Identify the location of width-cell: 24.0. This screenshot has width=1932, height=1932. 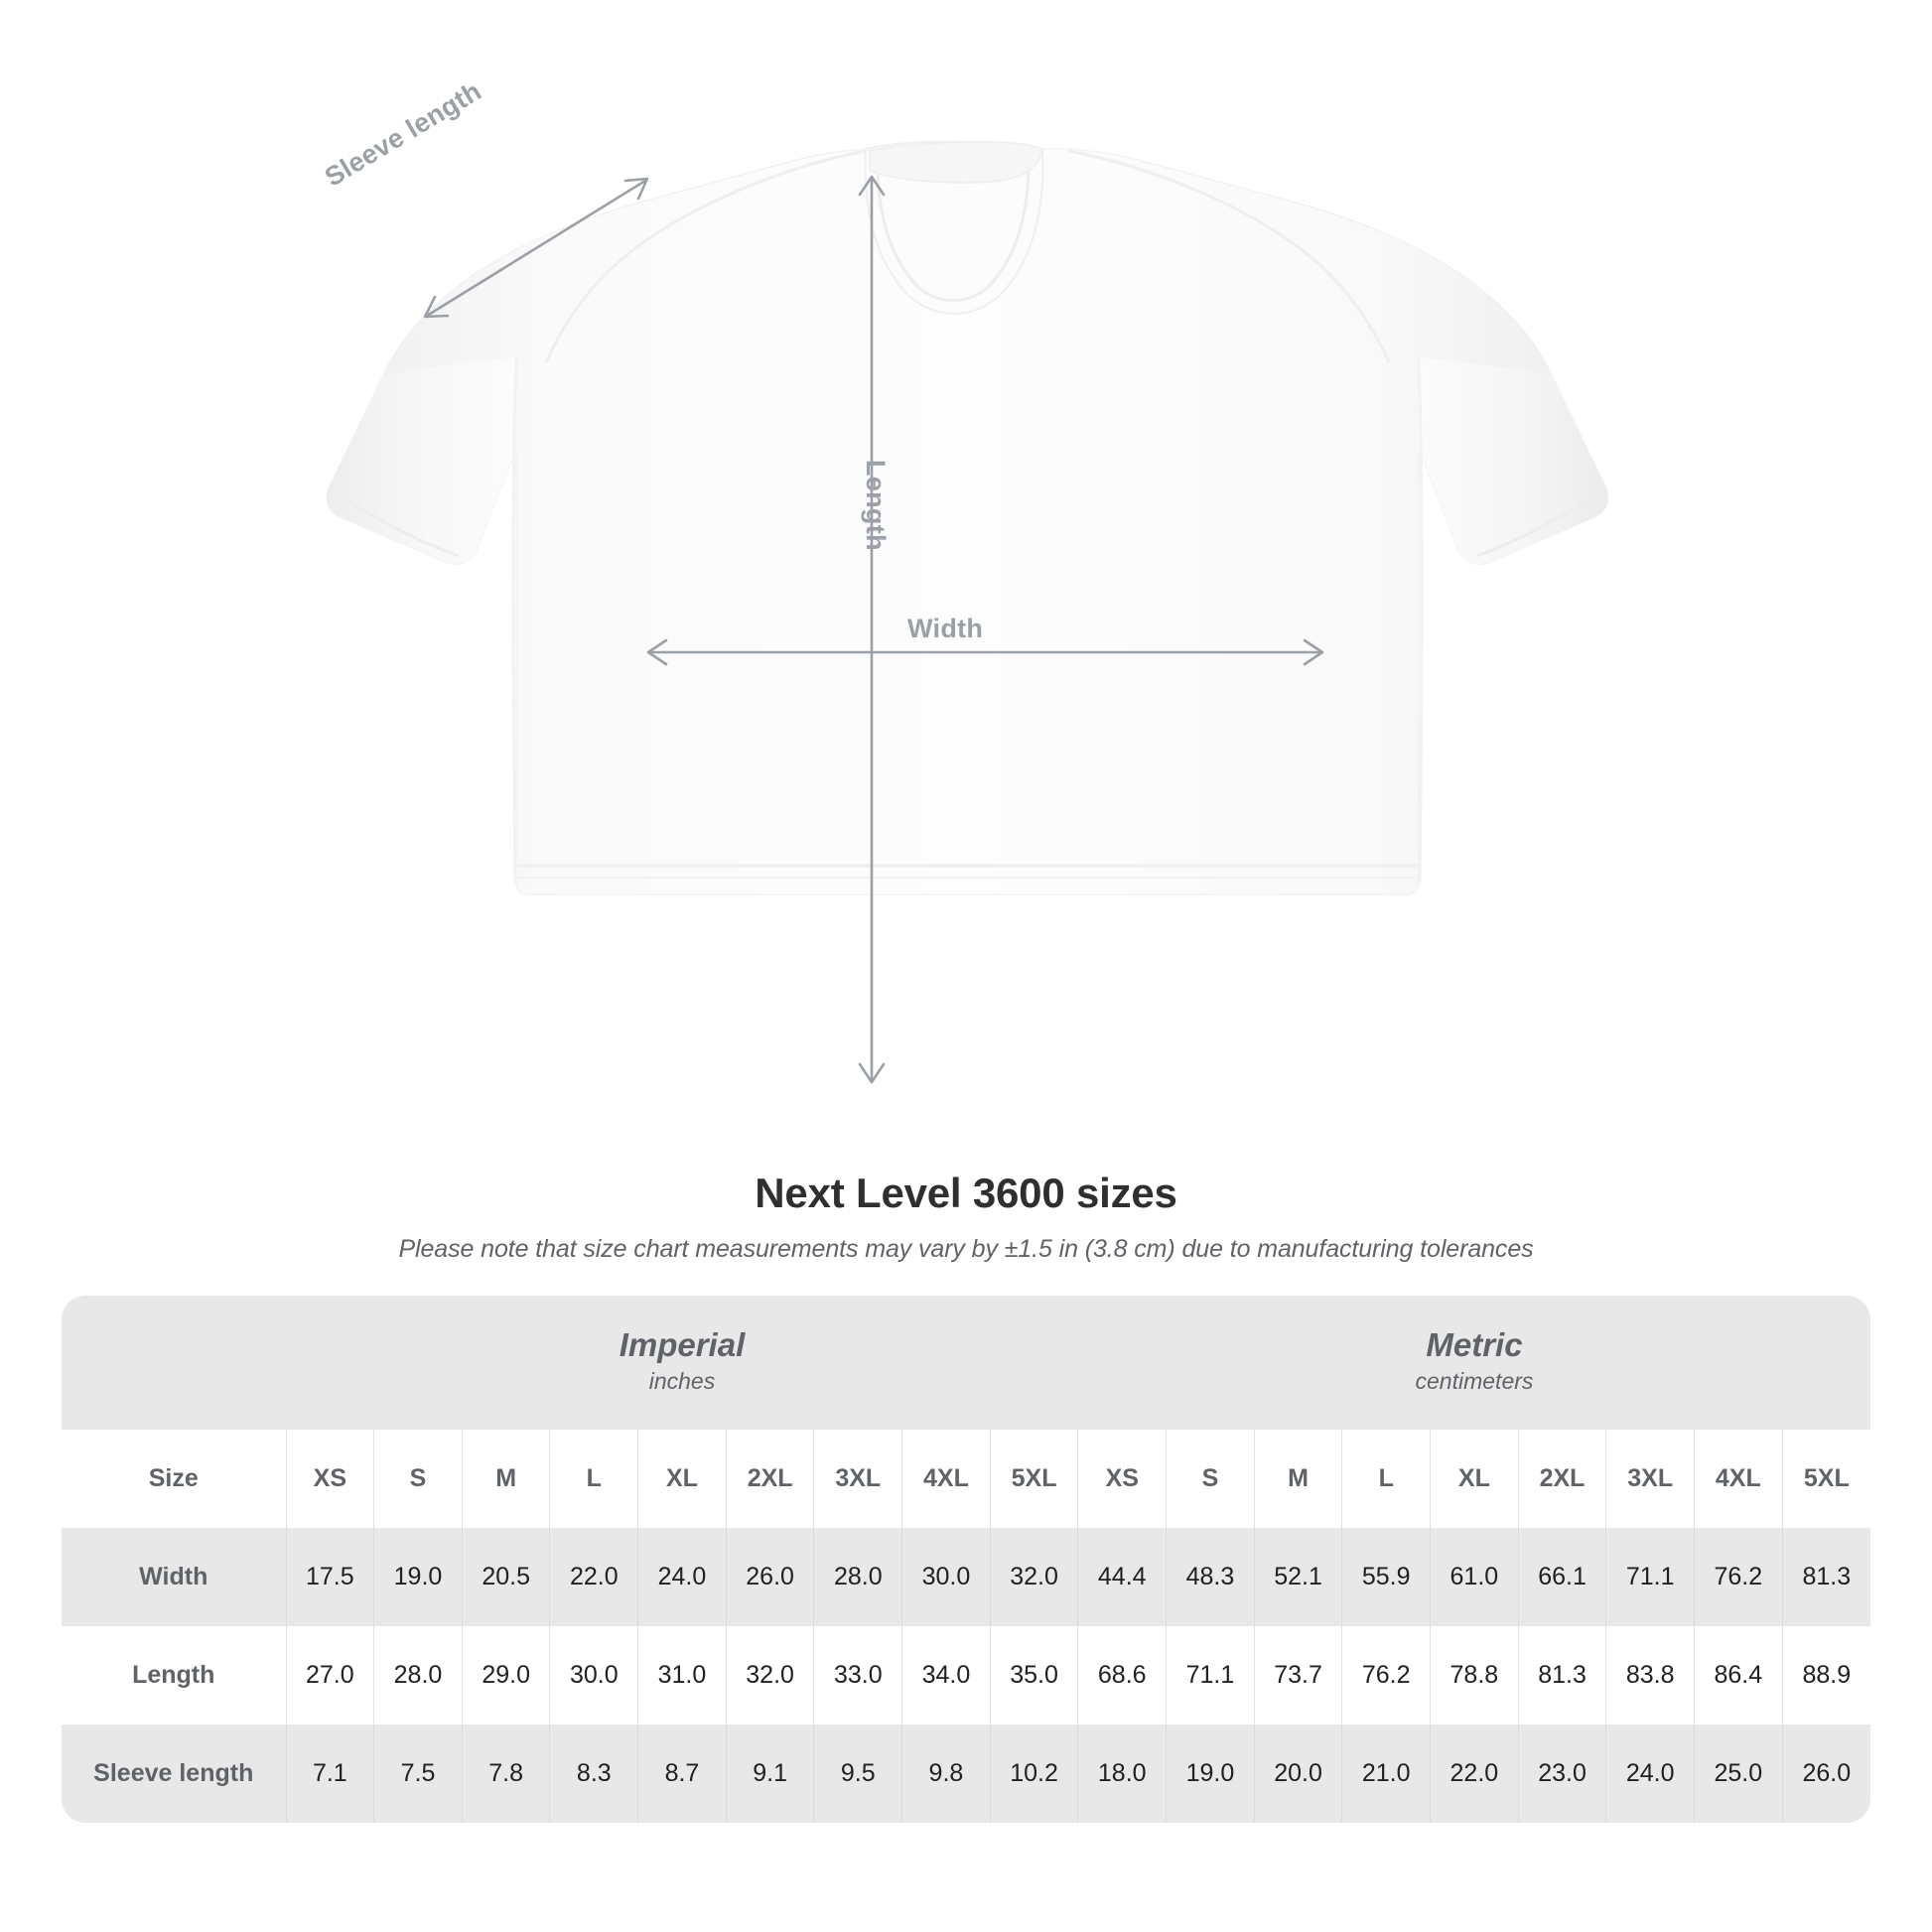
(682, 1577).